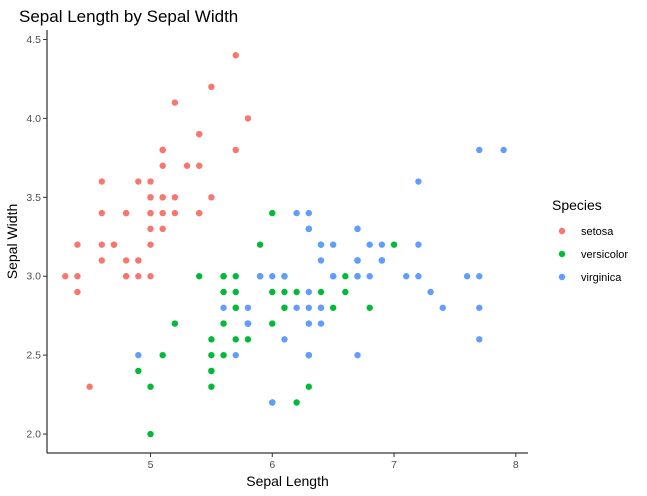  Describe the element at coordinates (272, 465) in the screenshot. I see `x-tick-label: 6` at that location.